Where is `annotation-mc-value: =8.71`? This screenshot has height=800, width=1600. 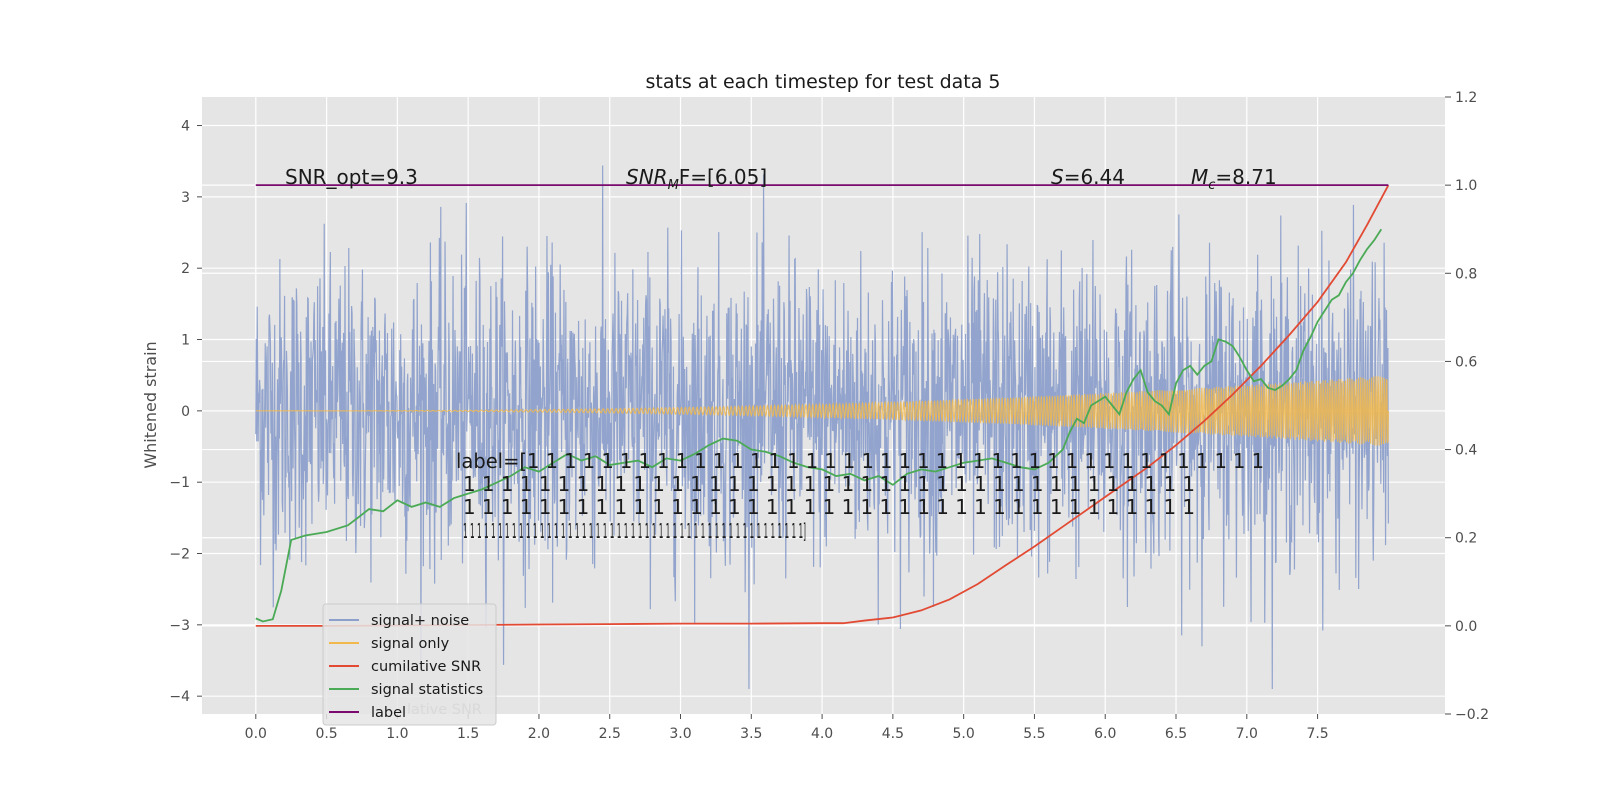 annotation-mc-value: =8.71 is located at coordinates (1245, 177).